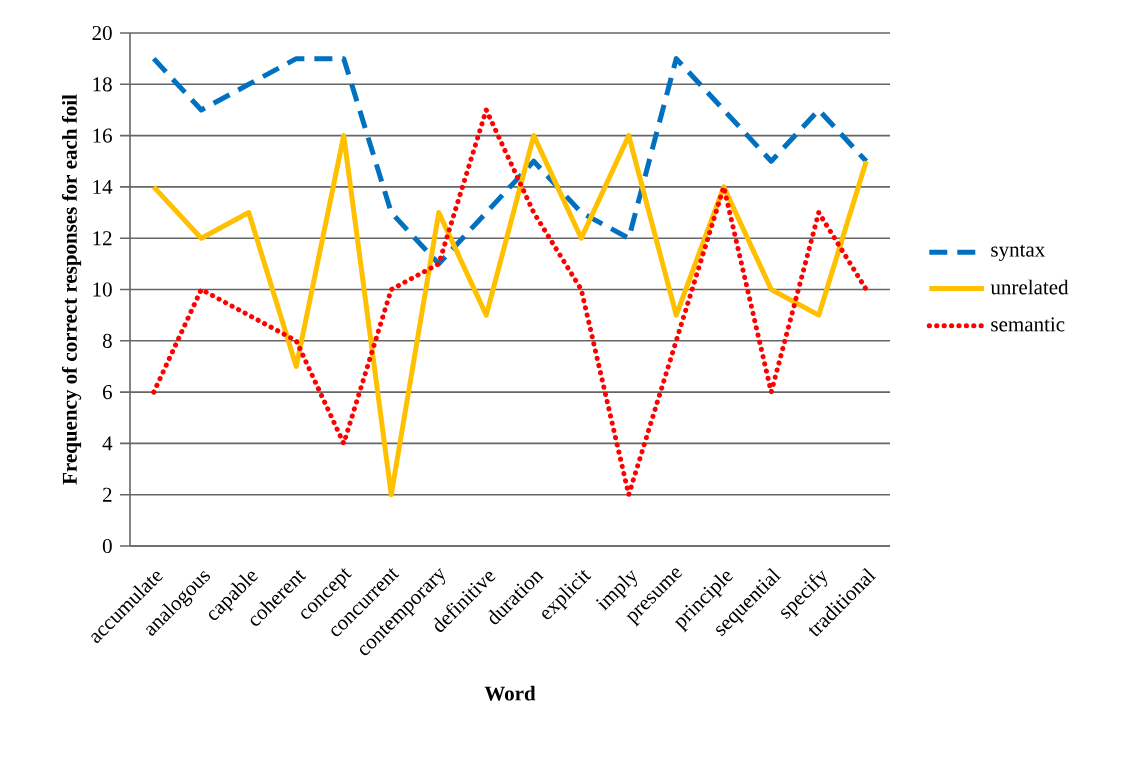  I want to click on y-tick-label: 14, so click(103, 186).